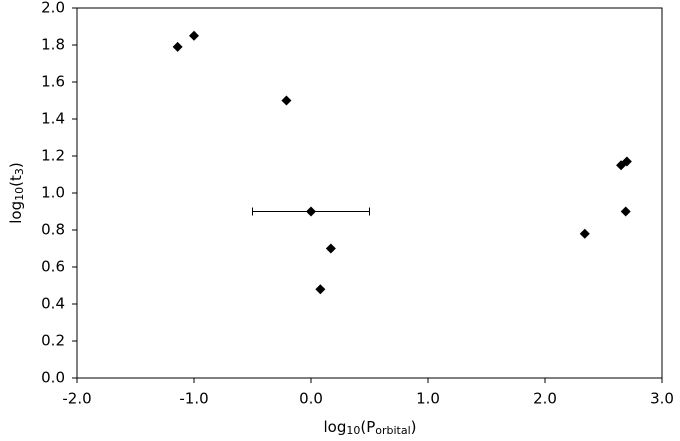 The height and width of the screenshot is (441, 680). What do you see at coordinates (53, 341) in the screenshot?
I see `y-tick-label: 0.2` at bounding box center [53, 341].